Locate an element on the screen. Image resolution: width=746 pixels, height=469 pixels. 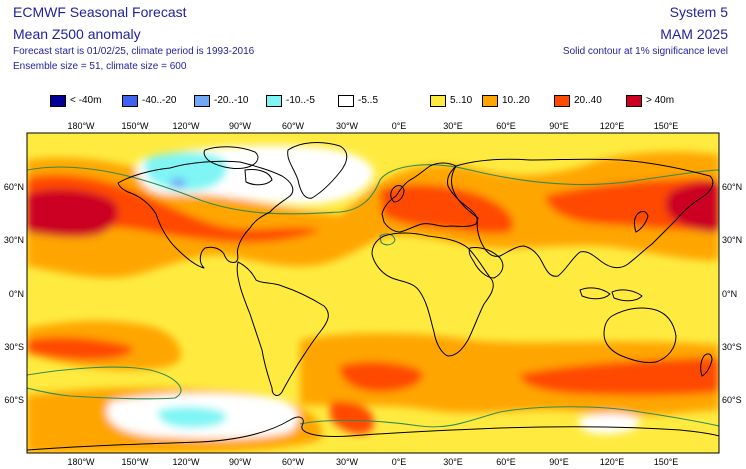
coastline-antarctica is located at coordinates (373, 433).